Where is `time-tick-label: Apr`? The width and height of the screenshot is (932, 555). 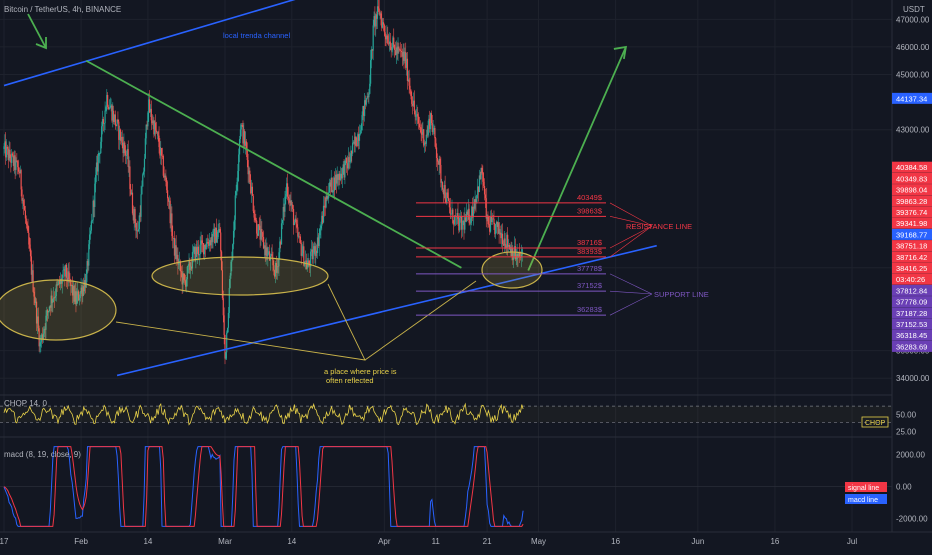 time-tick-label: Apr is located at coordinates (384, 541).